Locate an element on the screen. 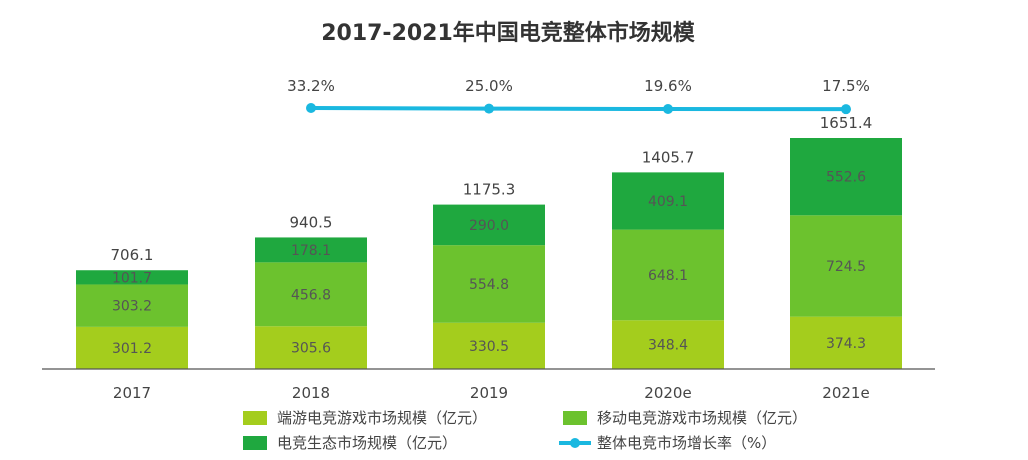 The width and height of the screenshot is (1028, 460). x-axis-ticks: 2017 2018 2019 2020e 2021e is located at coordinates (491, 393).